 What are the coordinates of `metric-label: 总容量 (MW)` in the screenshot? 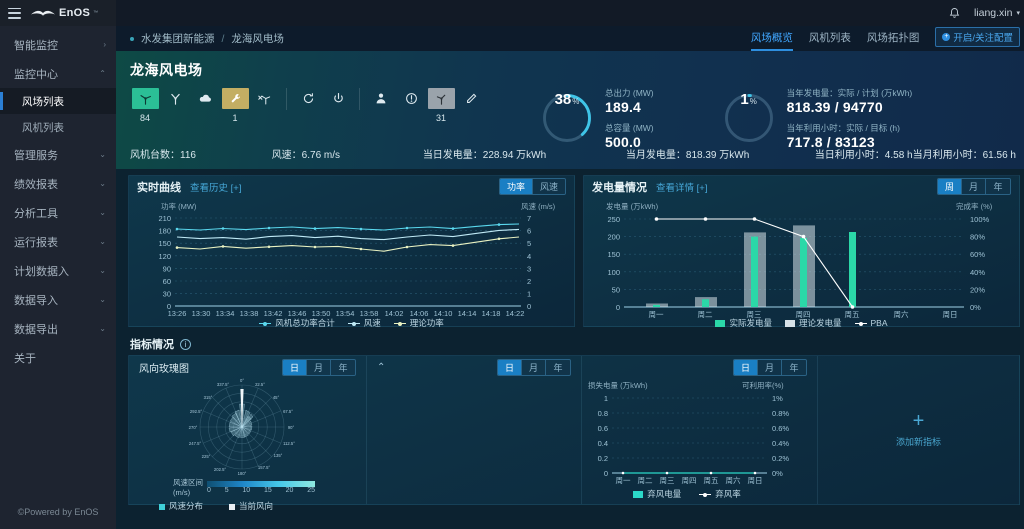 It's located at (629, 127).